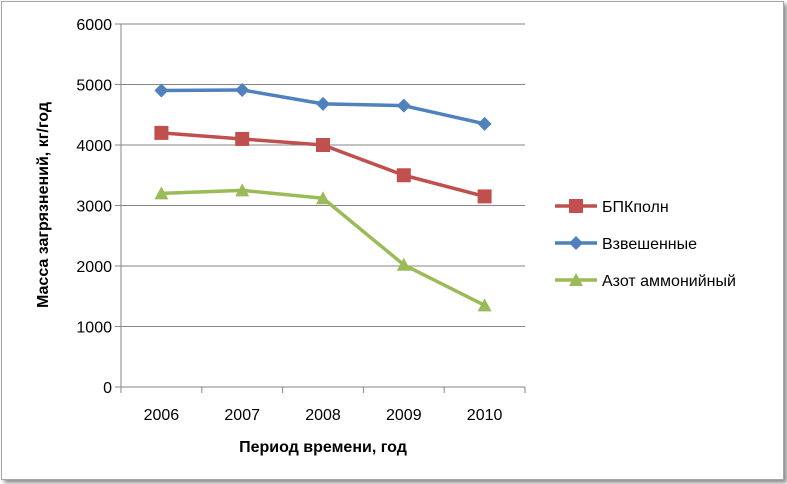 This screenshot has height=484, width=787. Describe the element at coordinates (576, 206) in the screenshot. I see `legend-marker-бпкполн` at that location.